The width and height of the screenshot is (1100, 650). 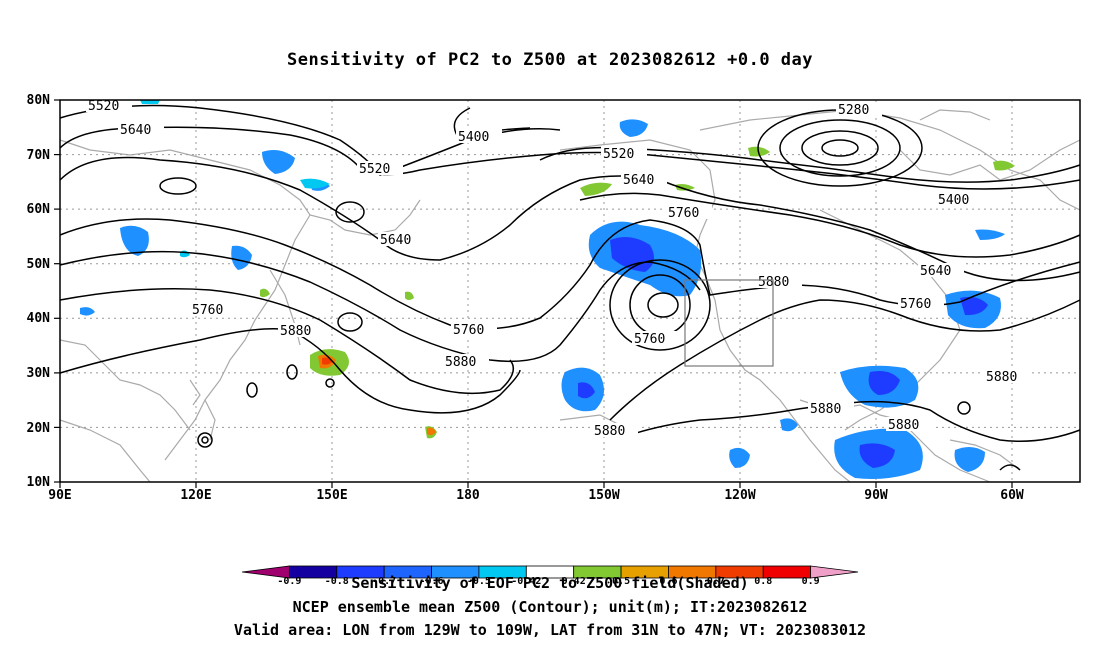 What do you see at coordinates (39, 264) in the screenshot?
I see `lat-label: 50N` at bounding box center [39, 264].